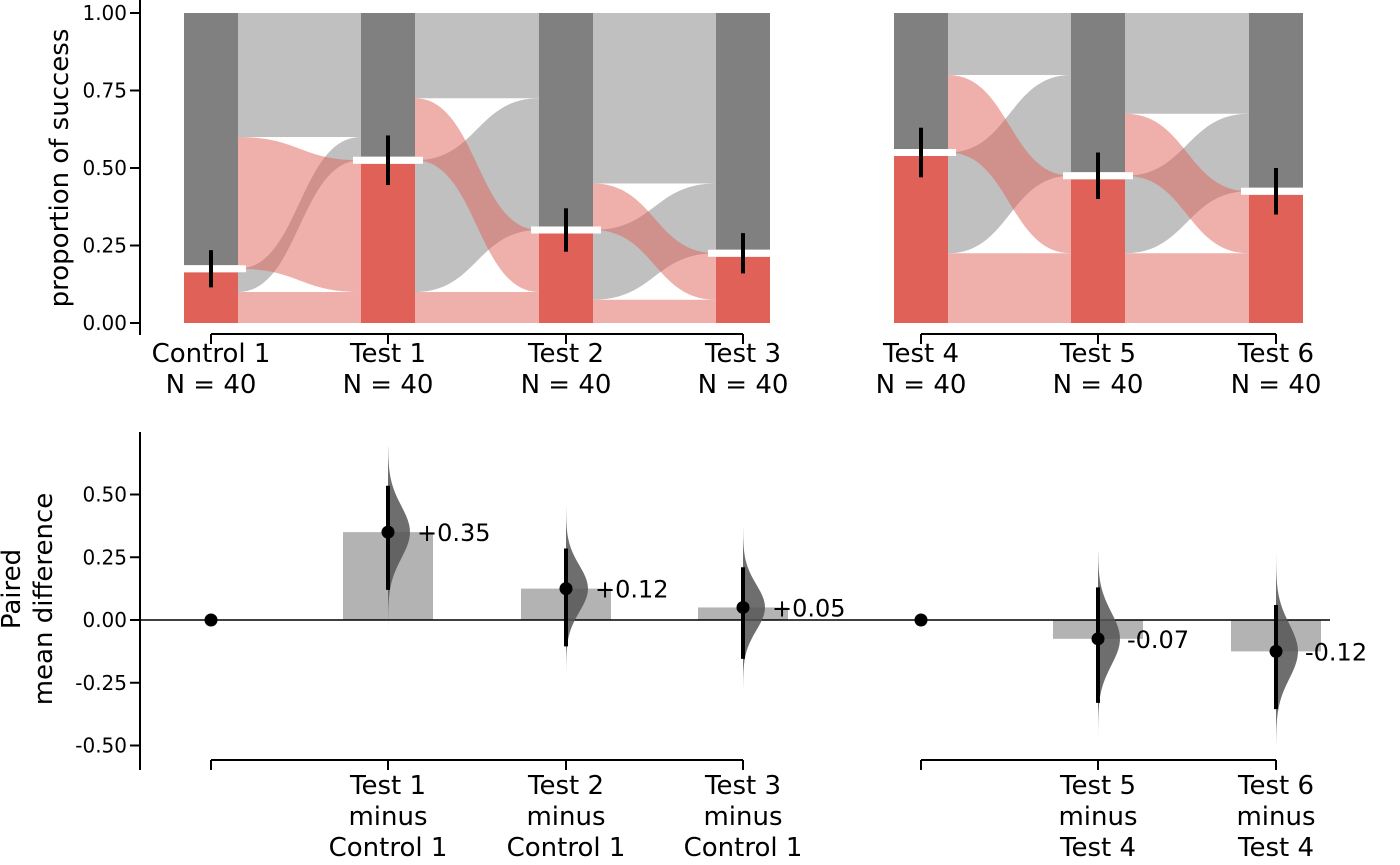  What do you see at coordinates (892, 592) in the screenshot?
I see `effect-size-labels: +0.35 +0.12 +0.05 -0.07 -0.12` at bounding box center [892, 592].